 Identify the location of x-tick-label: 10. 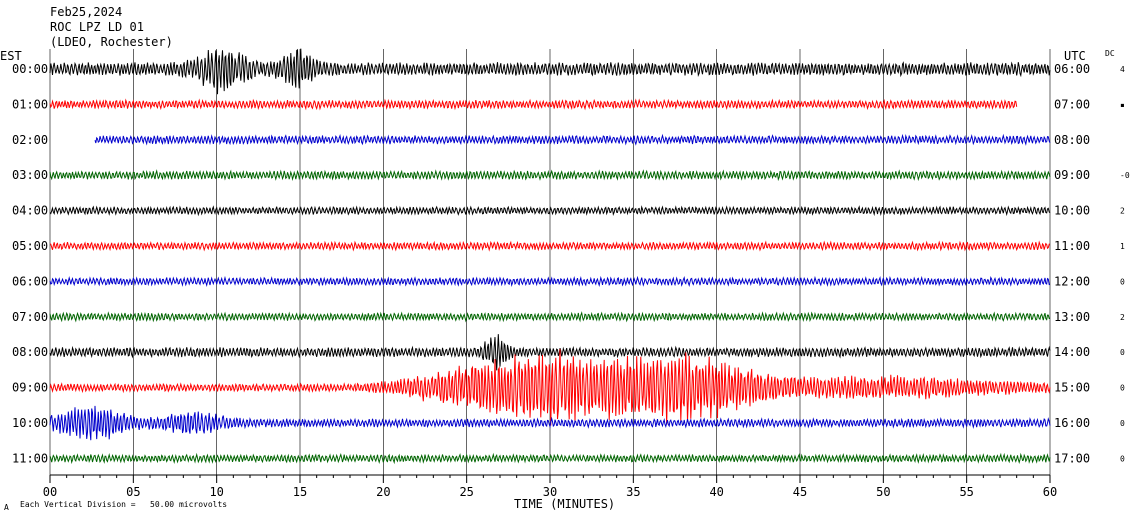
(216, 492).